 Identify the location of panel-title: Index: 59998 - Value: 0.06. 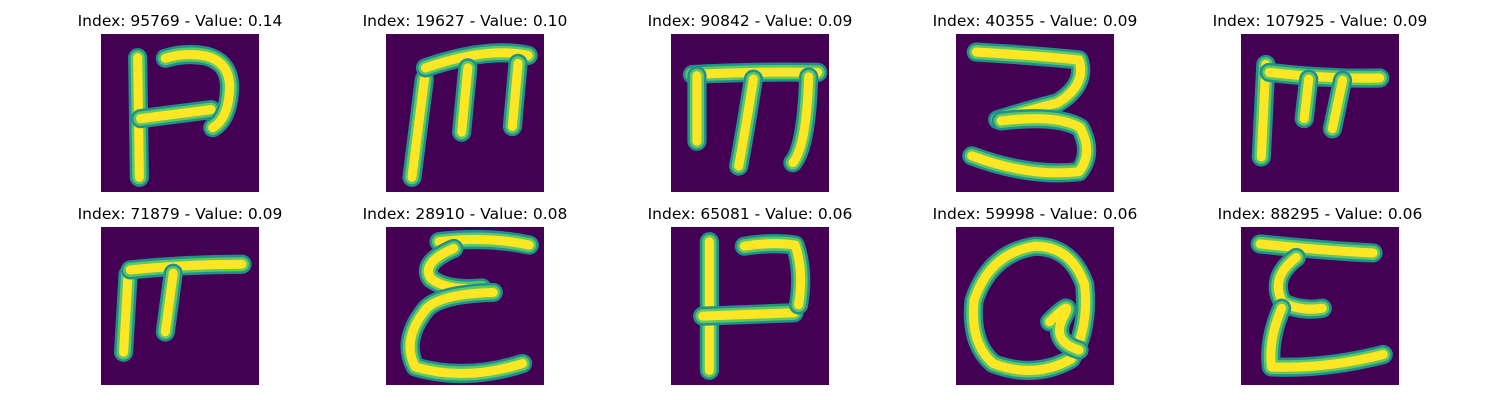
(1035, 214).